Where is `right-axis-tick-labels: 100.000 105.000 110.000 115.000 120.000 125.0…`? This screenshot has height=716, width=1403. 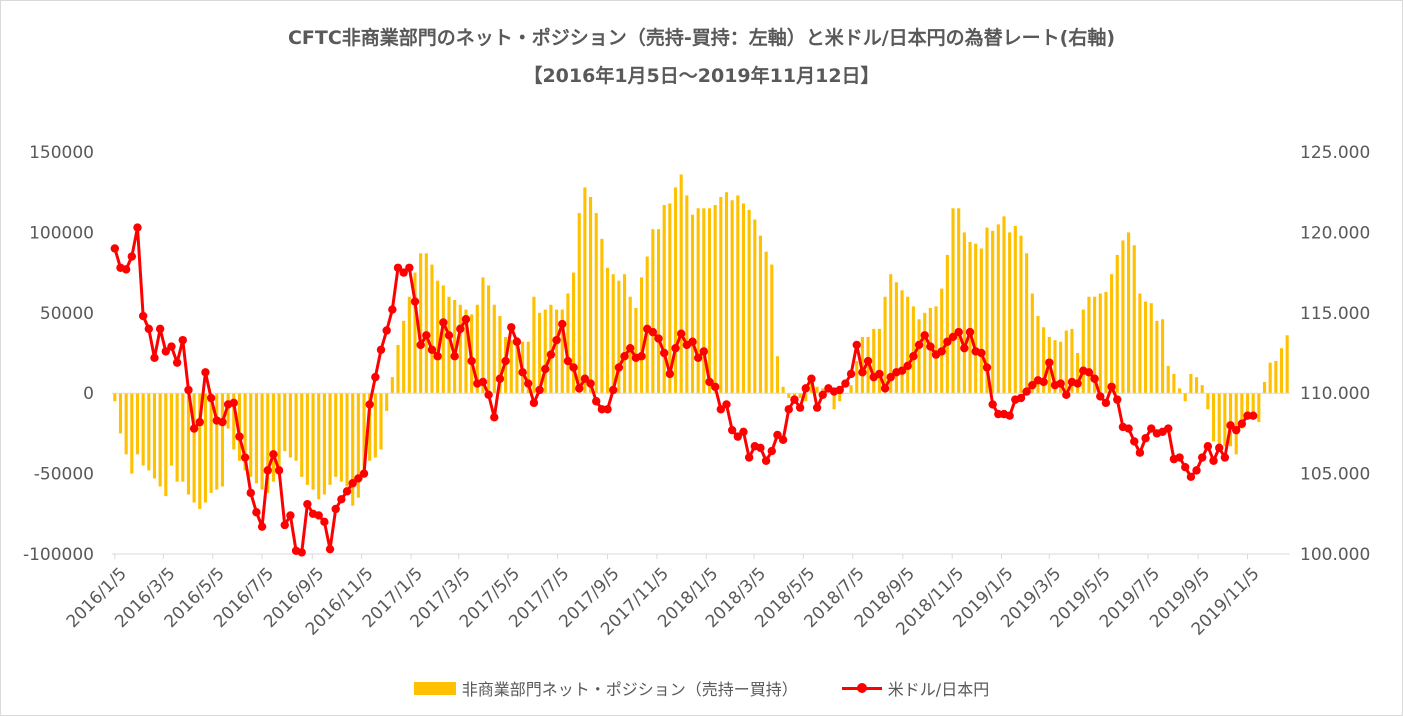 right-axis-tick-labels: 100.000 105.000 110.000 115.000 120.000 125.0… is located at coordinates (1335, 354).